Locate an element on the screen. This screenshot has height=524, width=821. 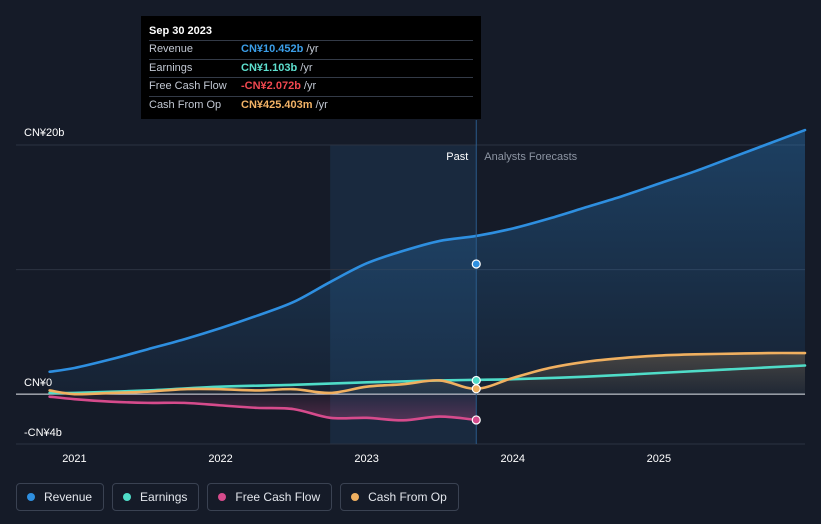
tooltip-row: Revenue CN¥10.452b/yr is located at coordinates (311, 49).